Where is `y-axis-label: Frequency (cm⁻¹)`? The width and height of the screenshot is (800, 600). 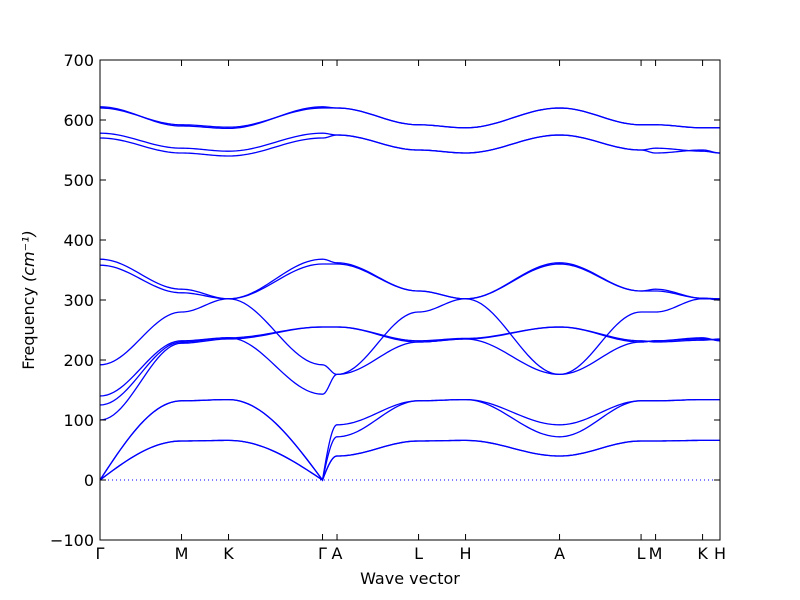
y-axis-label: Frequency (cm⁻¹) is located at coordinates (28, 299).